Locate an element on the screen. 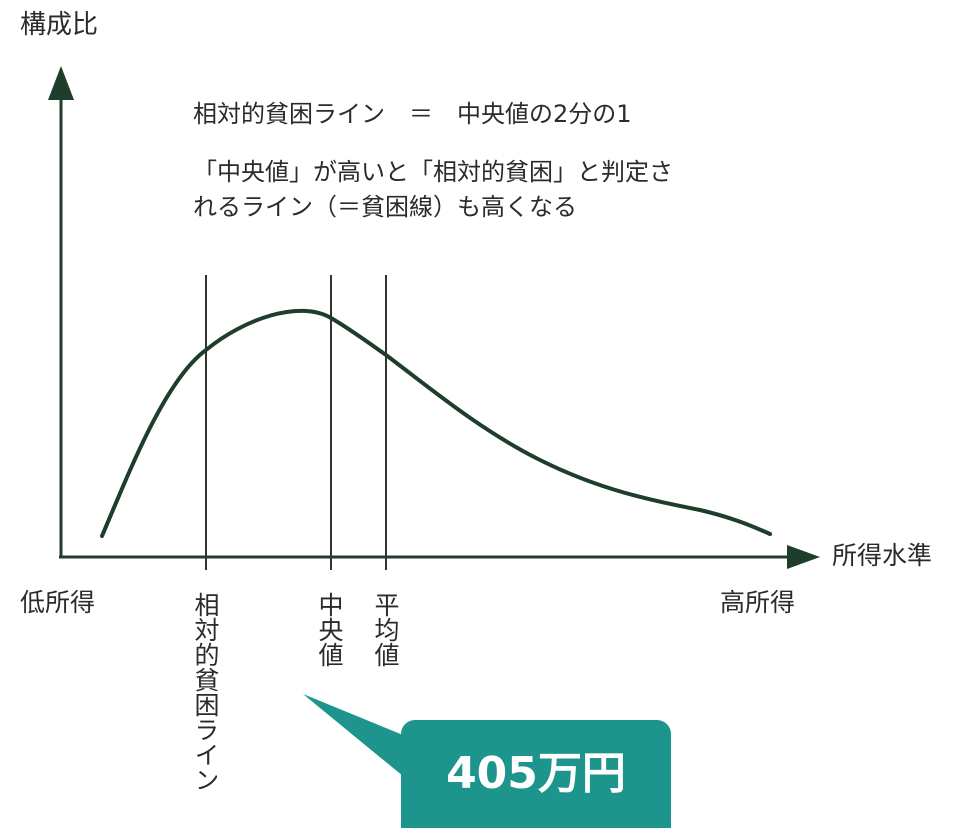 This screenshot has height=828, width=977. y-axis-arrow-icon is located at coordinates (61, 83).